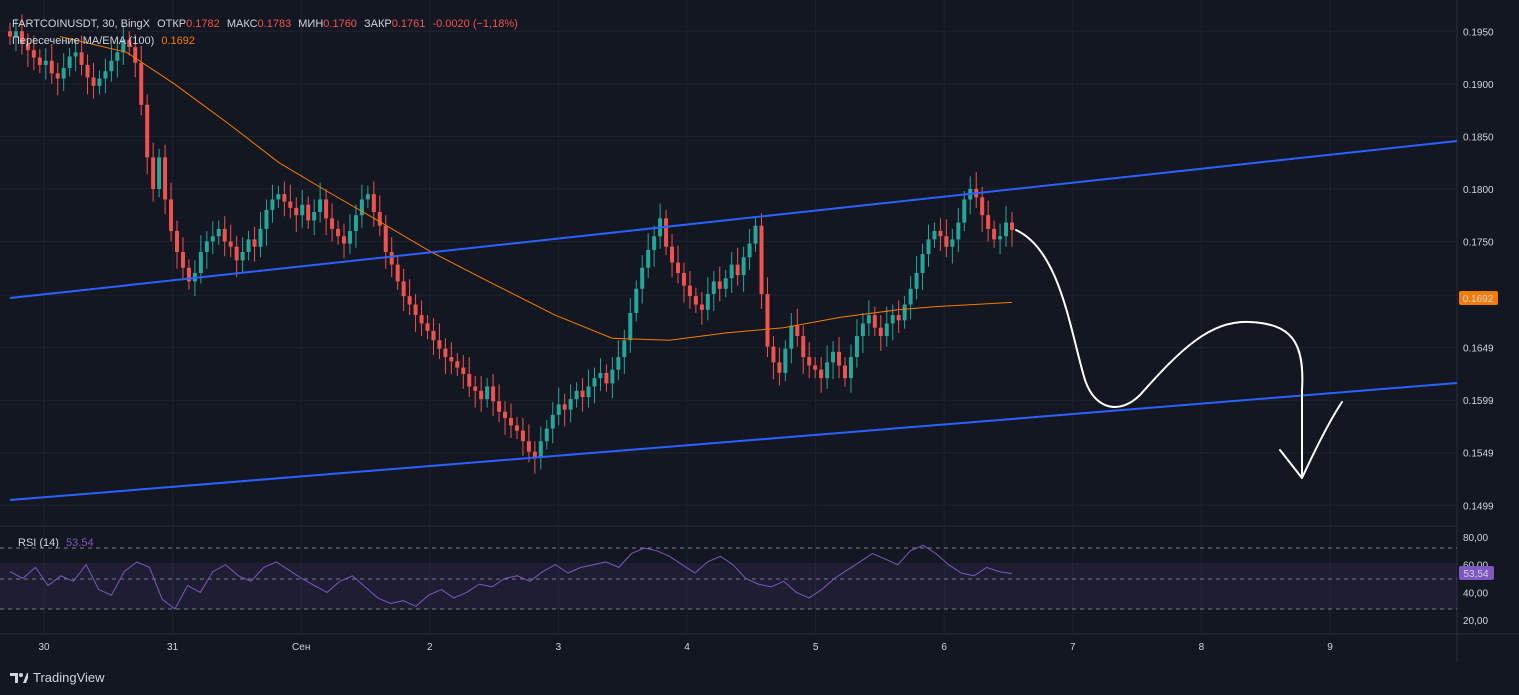  What do you see at coordinates (1179, 354) in the screenshot?
I see `forecast-arrow-drawing` at bounding box center [1179, 354].